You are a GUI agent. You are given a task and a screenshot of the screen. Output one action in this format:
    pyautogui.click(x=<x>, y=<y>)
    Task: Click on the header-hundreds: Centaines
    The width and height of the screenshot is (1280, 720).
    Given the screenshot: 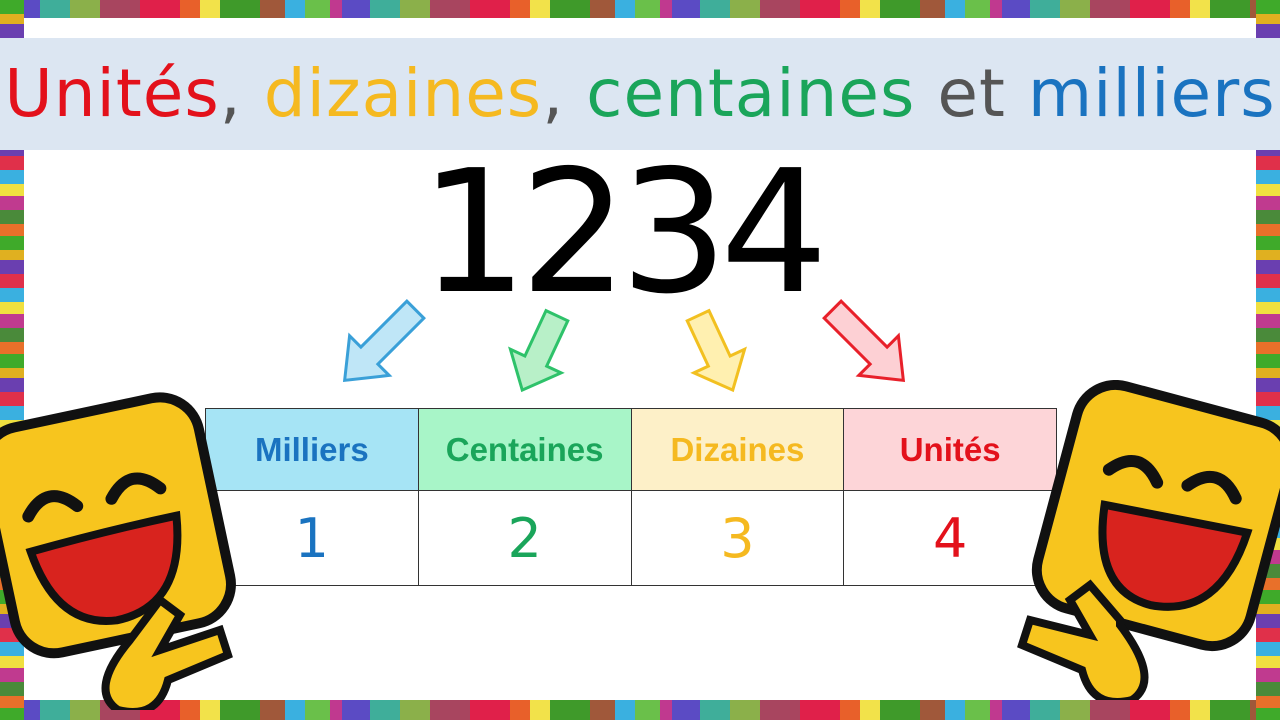 What is the action you would take?
    pyautogui.click(x=524, y=449)
    